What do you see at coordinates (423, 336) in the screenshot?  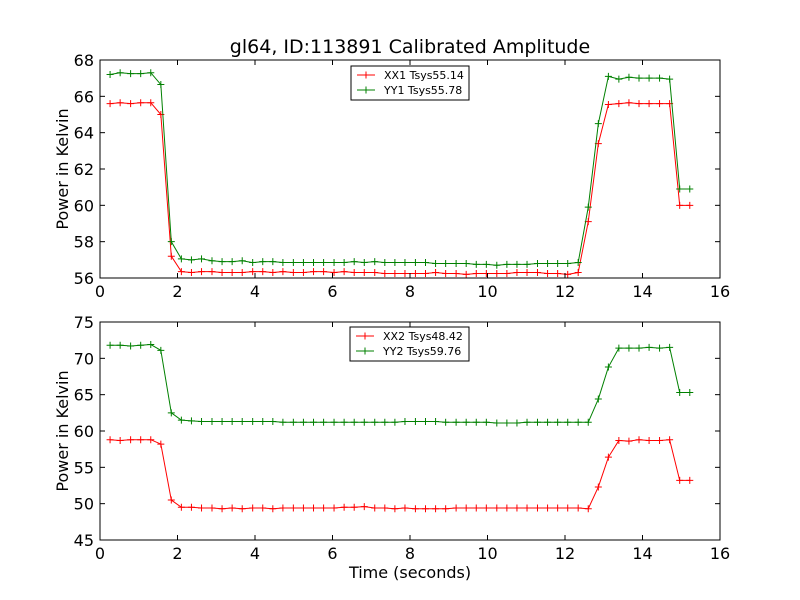 I see `bottom-legend-label-1: XX2 Tsys48.42` at bounding box center [423, 336].